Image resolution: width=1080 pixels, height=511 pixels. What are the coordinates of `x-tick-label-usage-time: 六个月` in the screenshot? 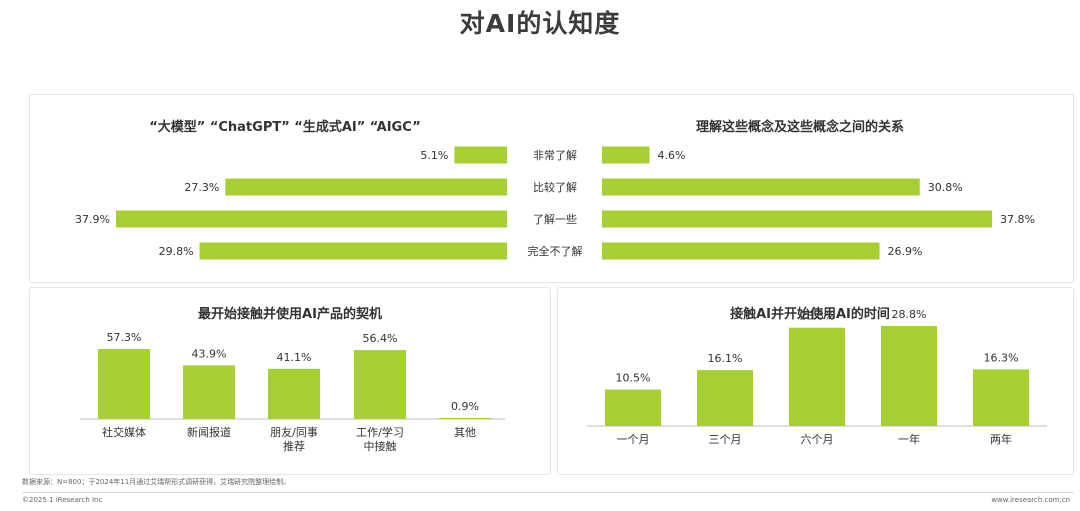 It's located at (817, 439).